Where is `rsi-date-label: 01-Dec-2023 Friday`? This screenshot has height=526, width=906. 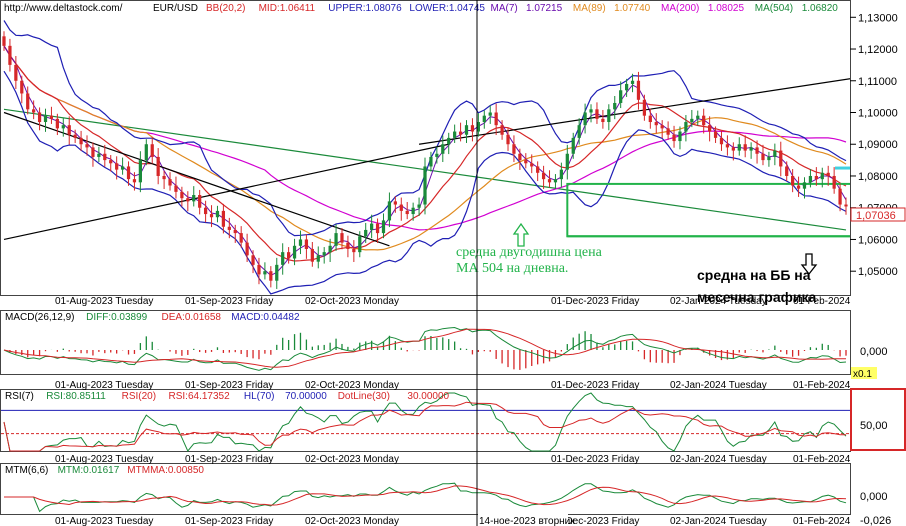
rsi-date-label: 01-Dec-2023 Friday is located at coordinates (595, 459).